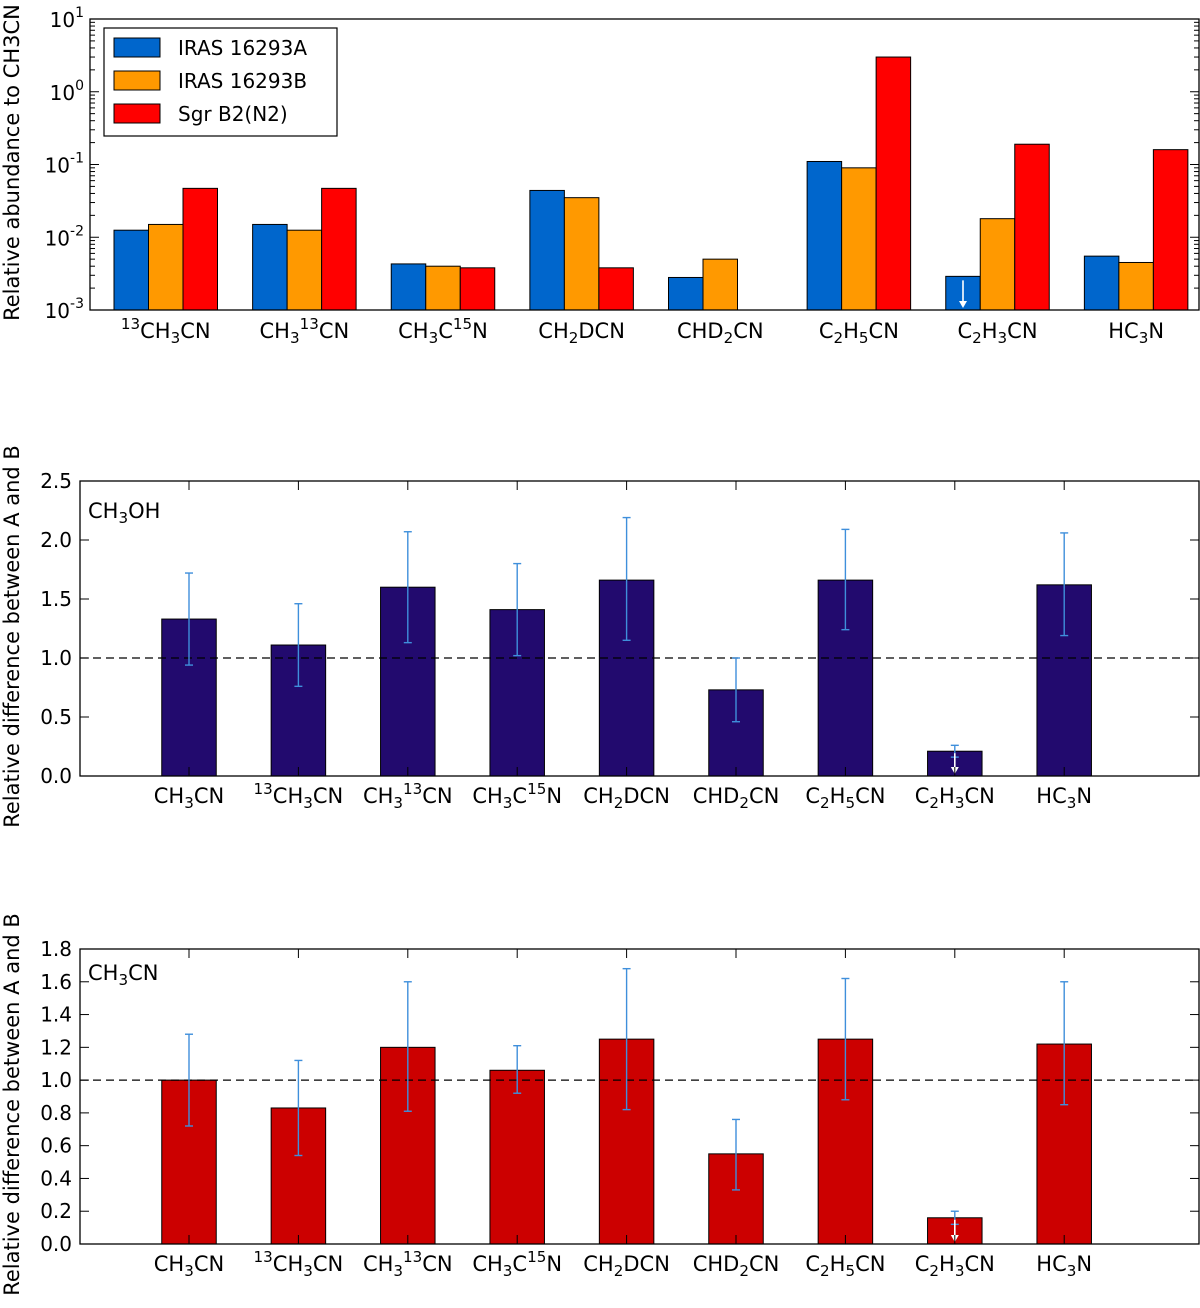 This screenshot has height=1308, width=1200. I want to click on y-tick-label: 1.2, so click(56, 1047).